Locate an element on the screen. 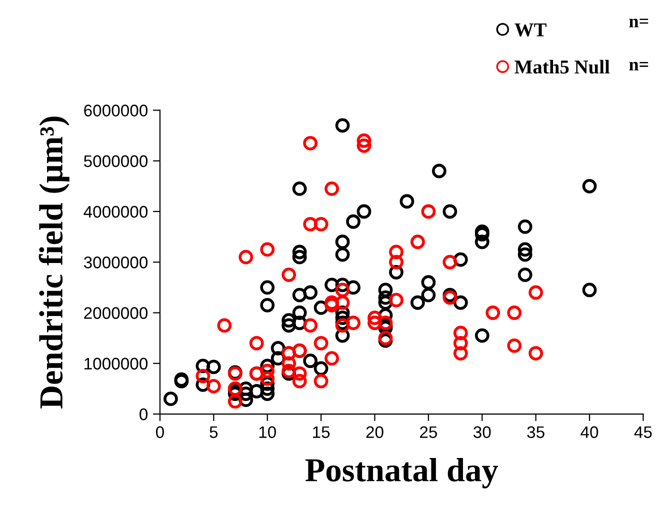 The width and height of the screenshot is (657, 508). y-tick-label: 1000000 is located at coordinates (116, 364).